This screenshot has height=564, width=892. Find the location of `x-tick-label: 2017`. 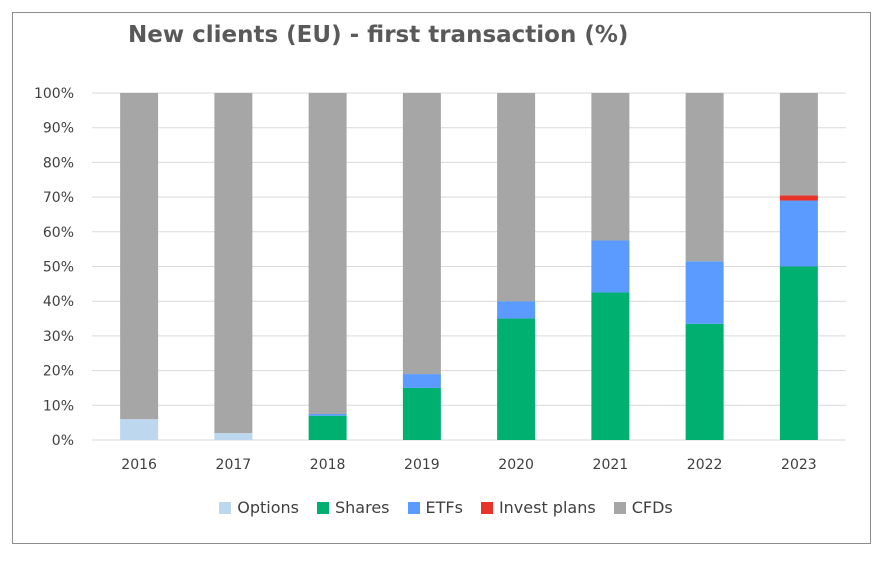

x-tick-label: 2017 is located at coordinates (234, 465).